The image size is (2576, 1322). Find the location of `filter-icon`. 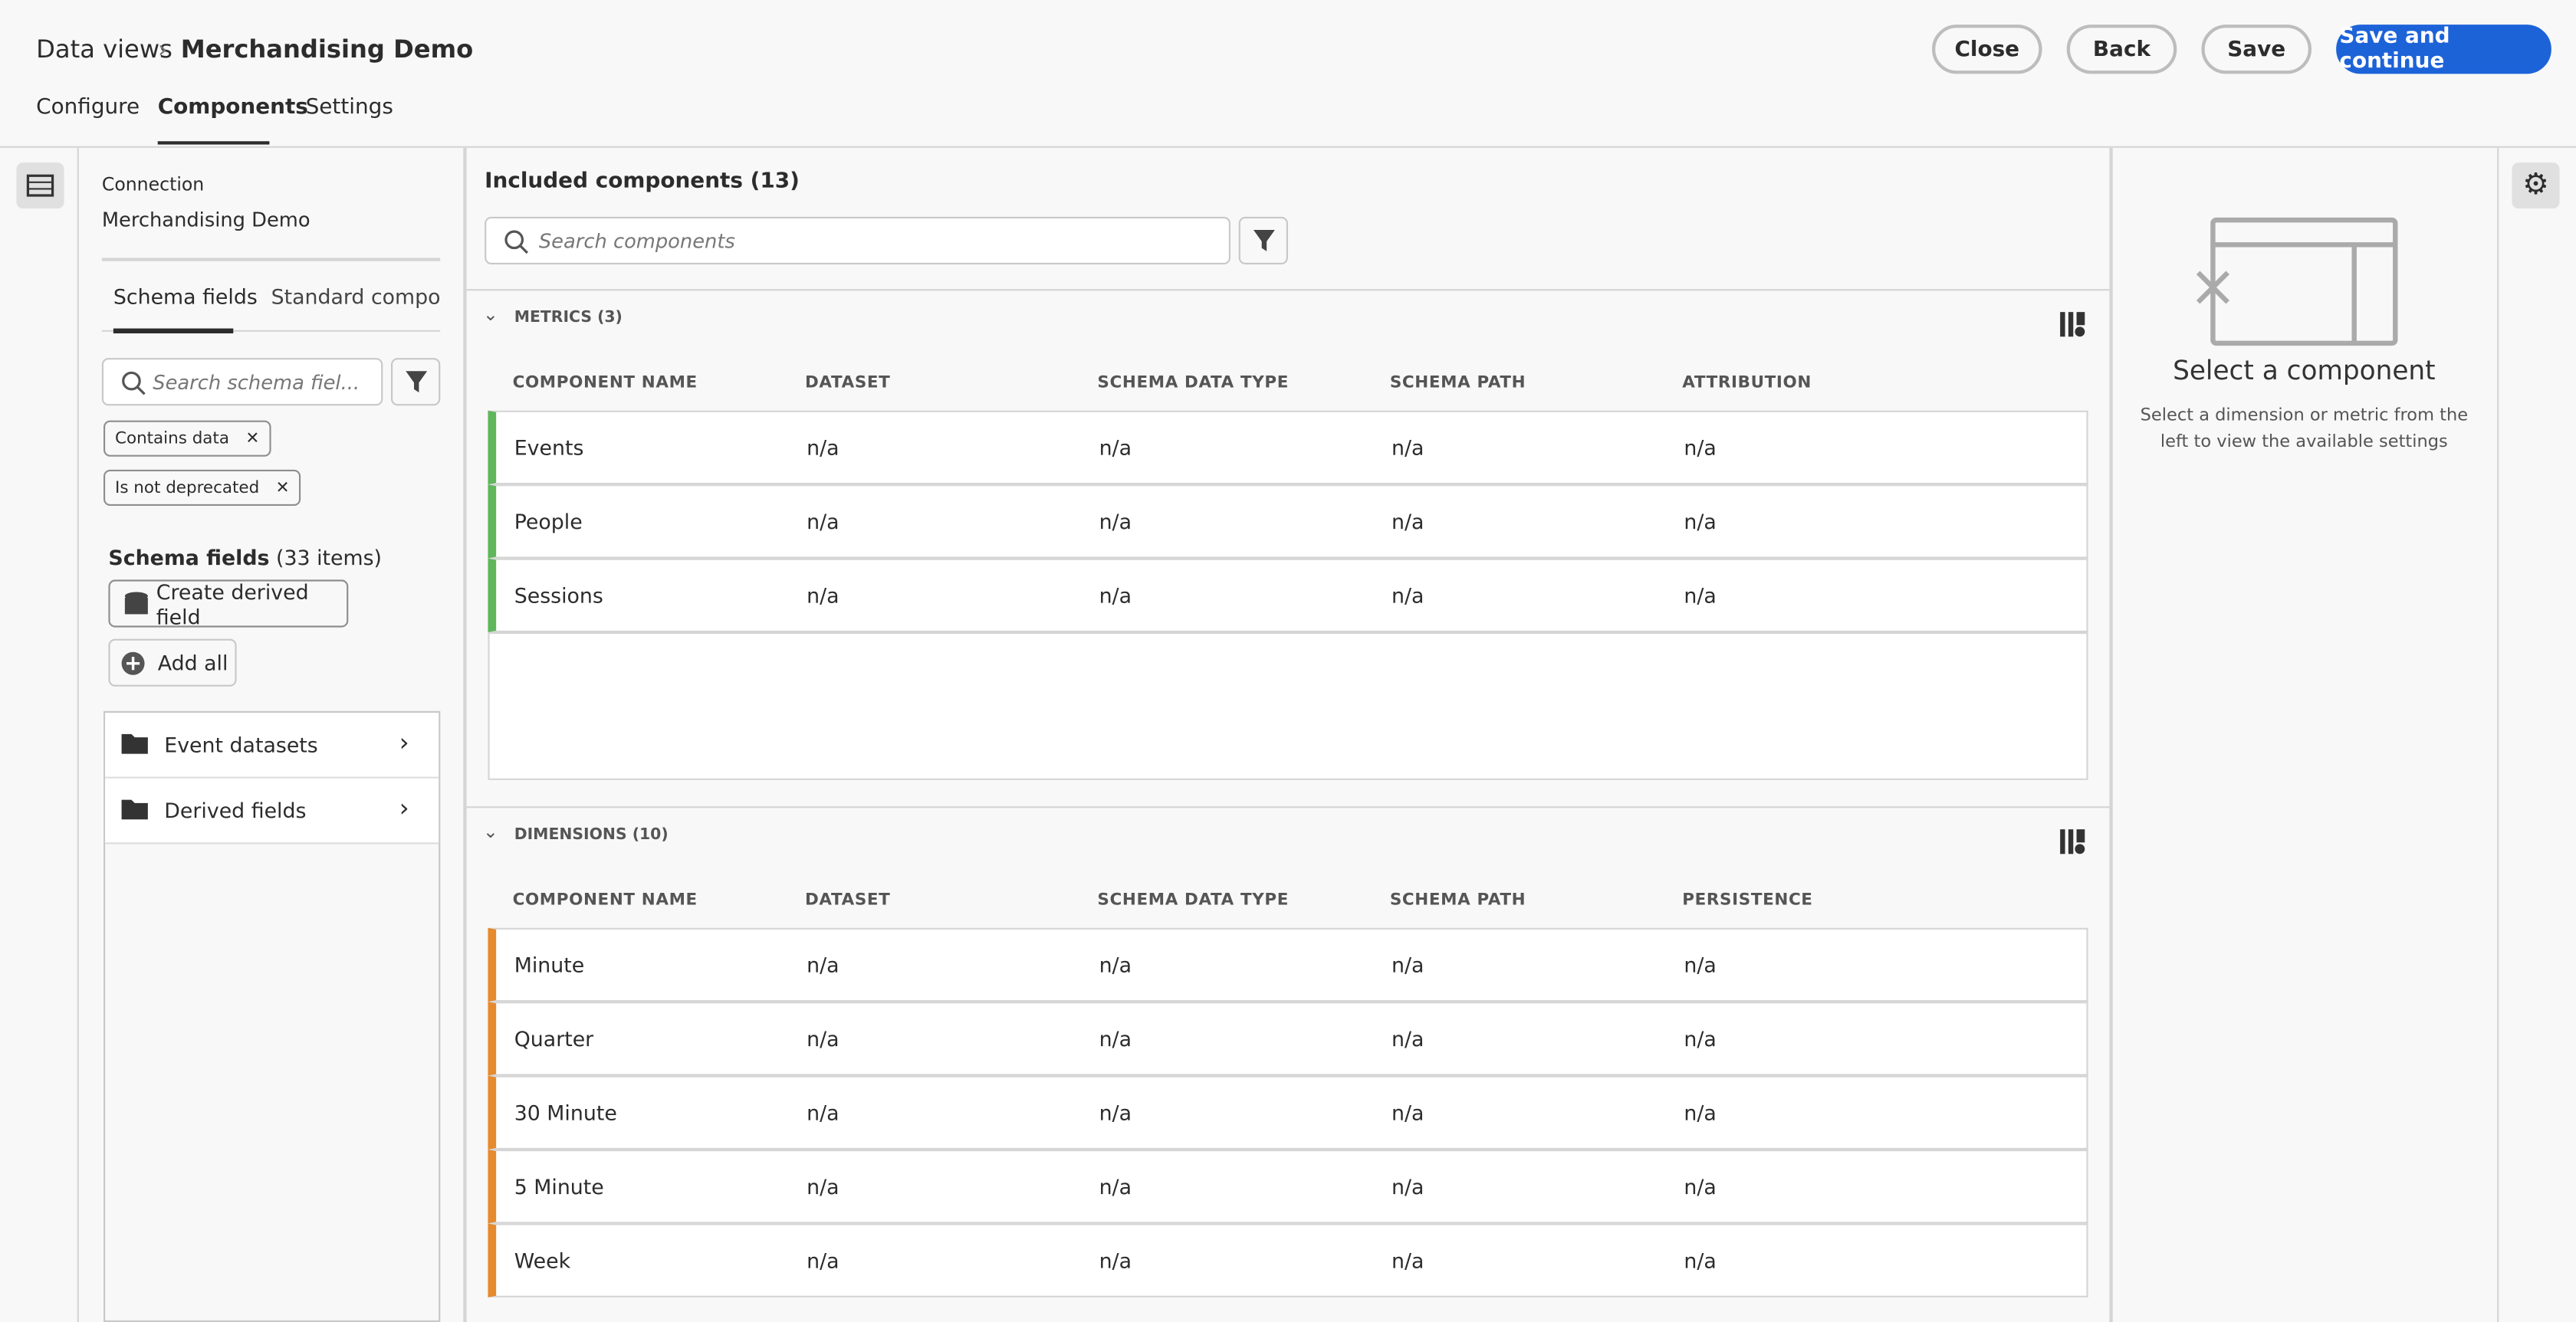

filter-icon is located at coordinates (417, 382).